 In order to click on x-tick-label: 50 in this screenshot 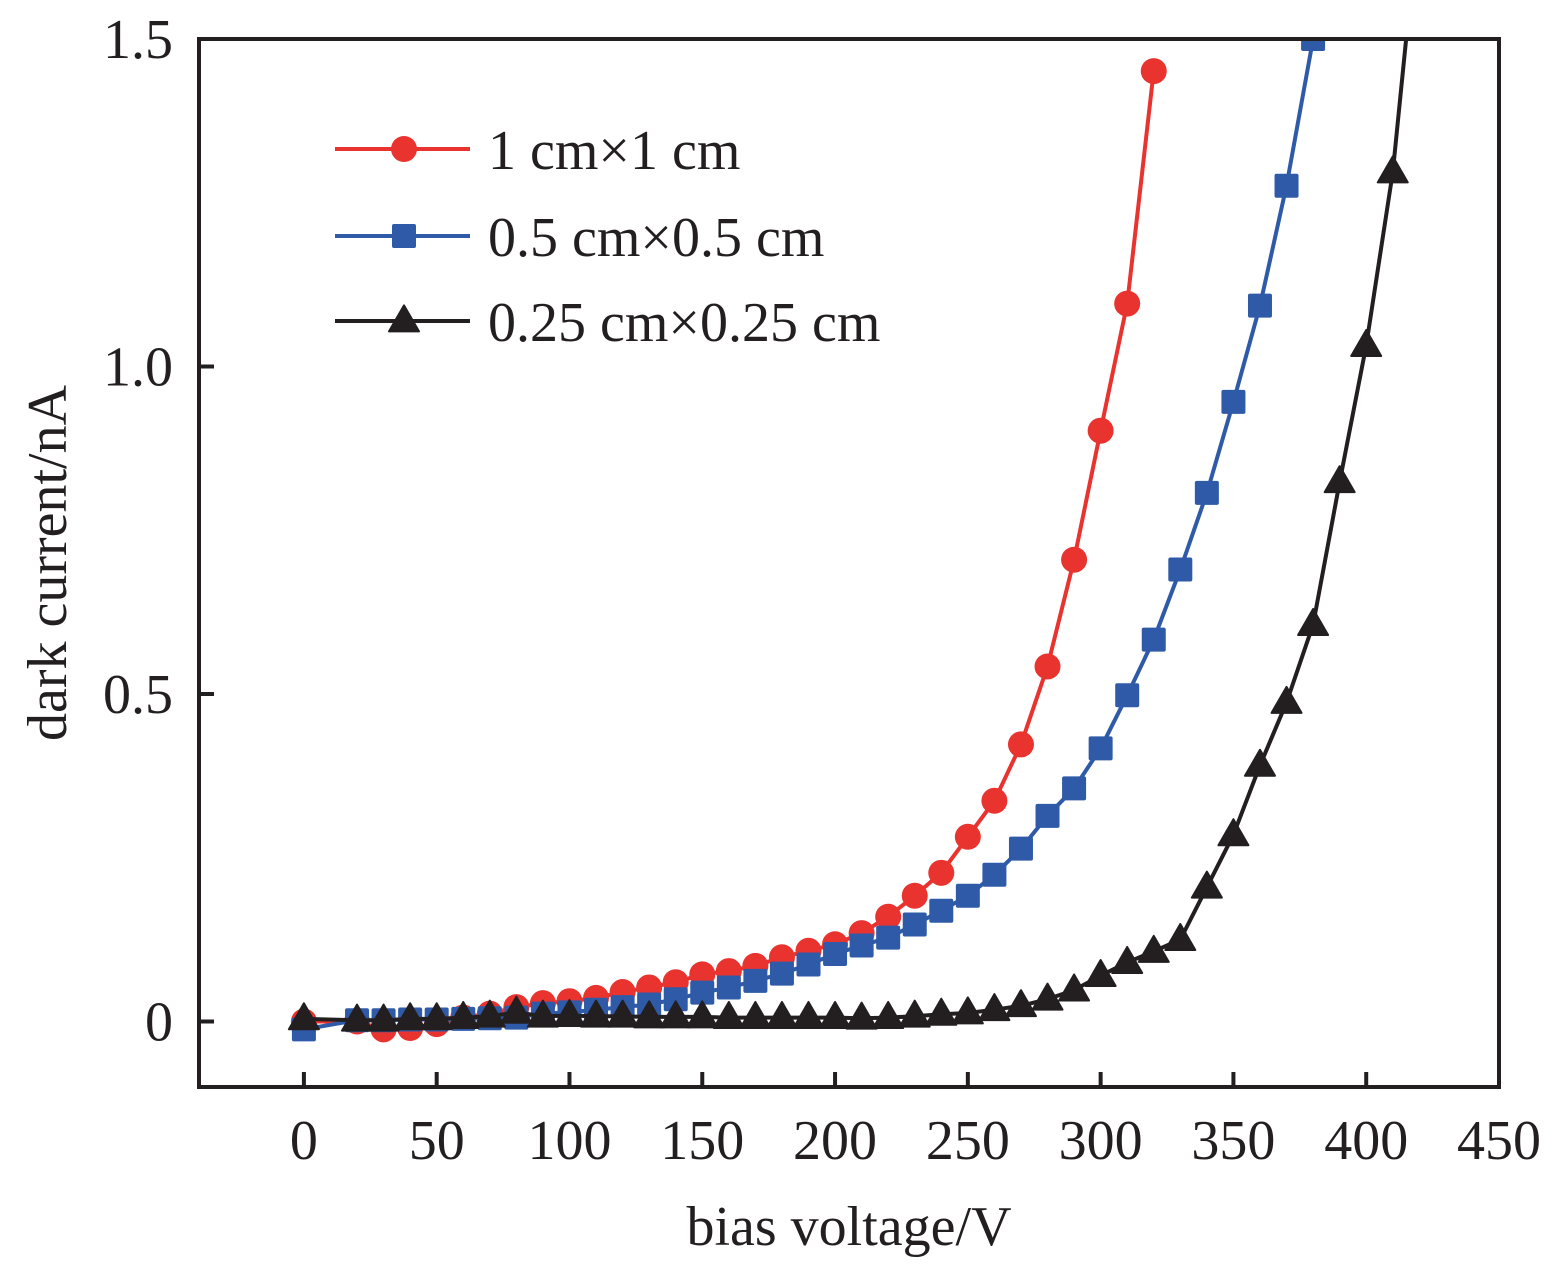, I will do `click(437, 1141)`.